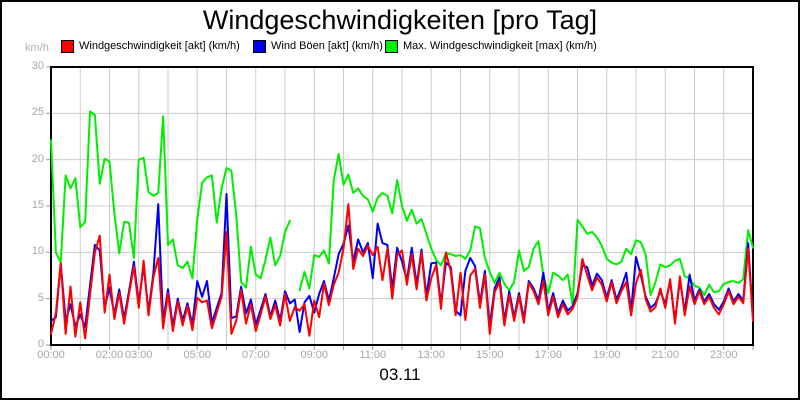  What do you see at coordinates (665, 355) in the screenshot?
I see `x-tick-label: 21:00` at bounding box center [665, 355].